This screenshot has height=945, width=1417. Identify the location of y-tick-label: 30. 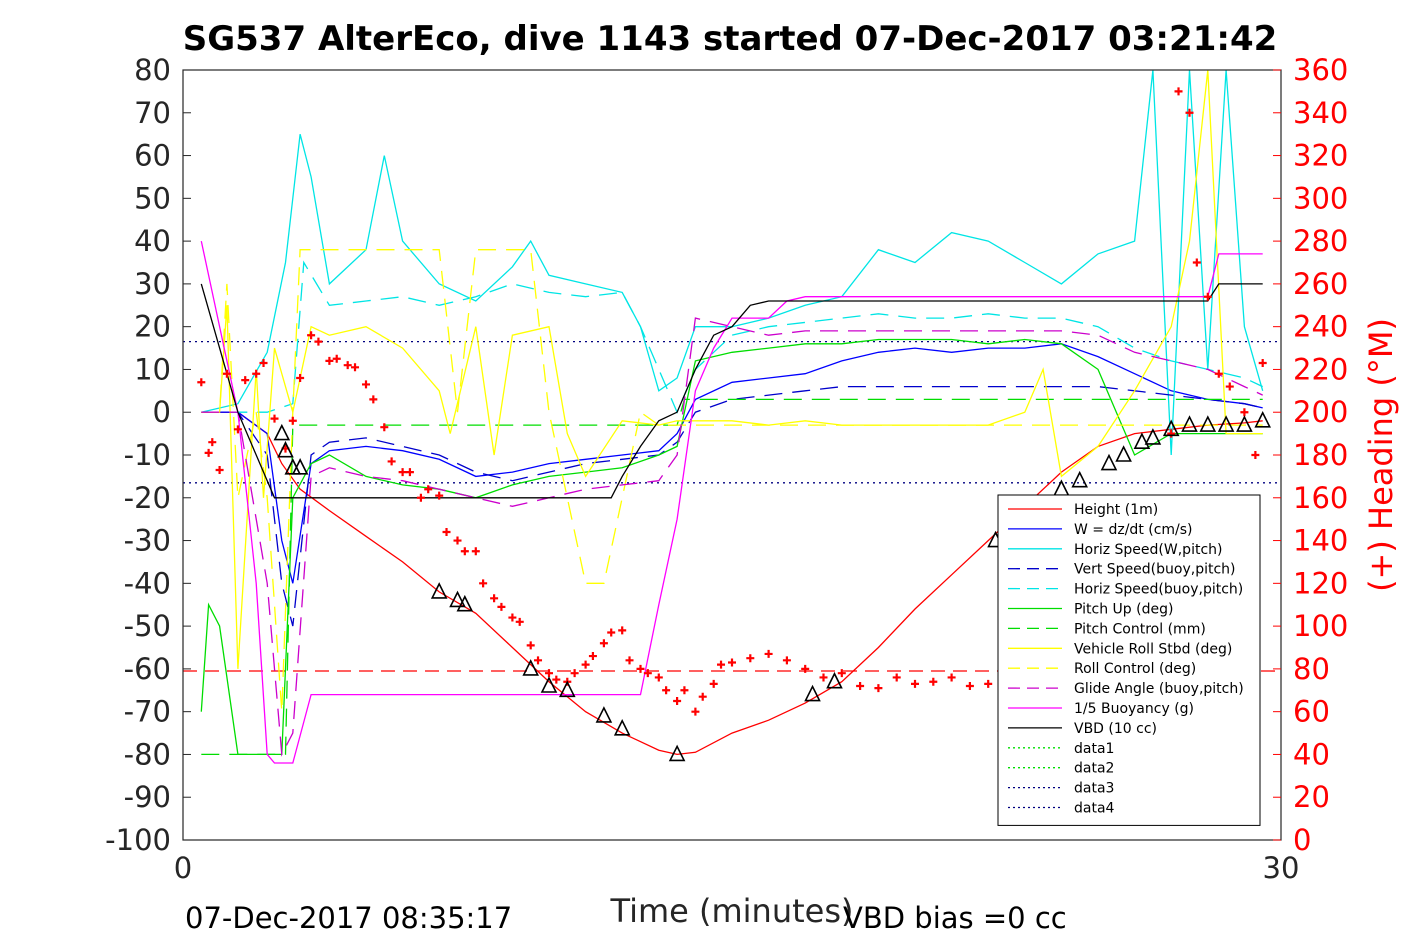
(152, 284).